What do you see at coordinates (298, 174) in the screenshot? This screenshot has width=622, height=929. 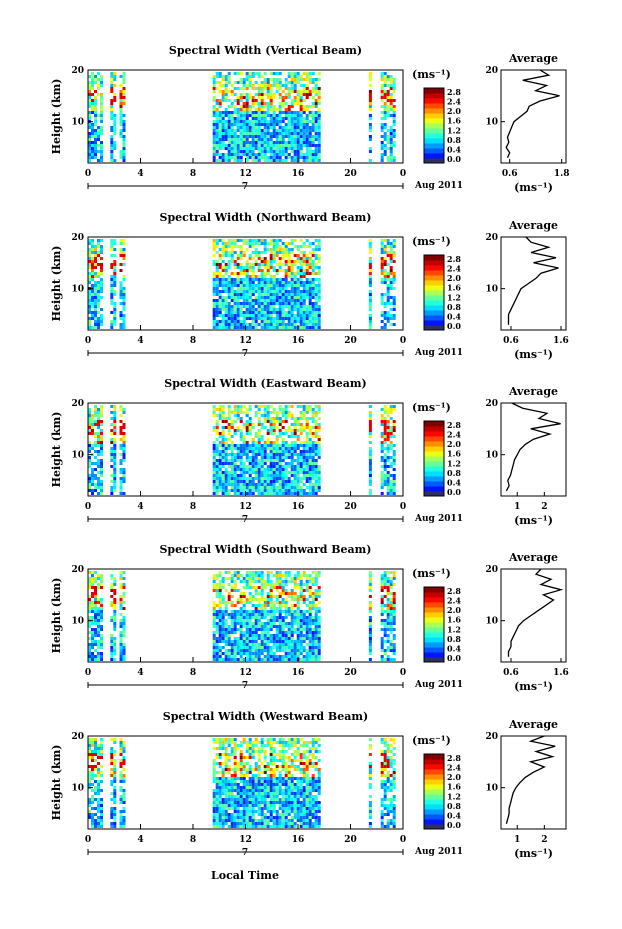 I see `x-tick-label: 16` at bounding box center [298, 174].